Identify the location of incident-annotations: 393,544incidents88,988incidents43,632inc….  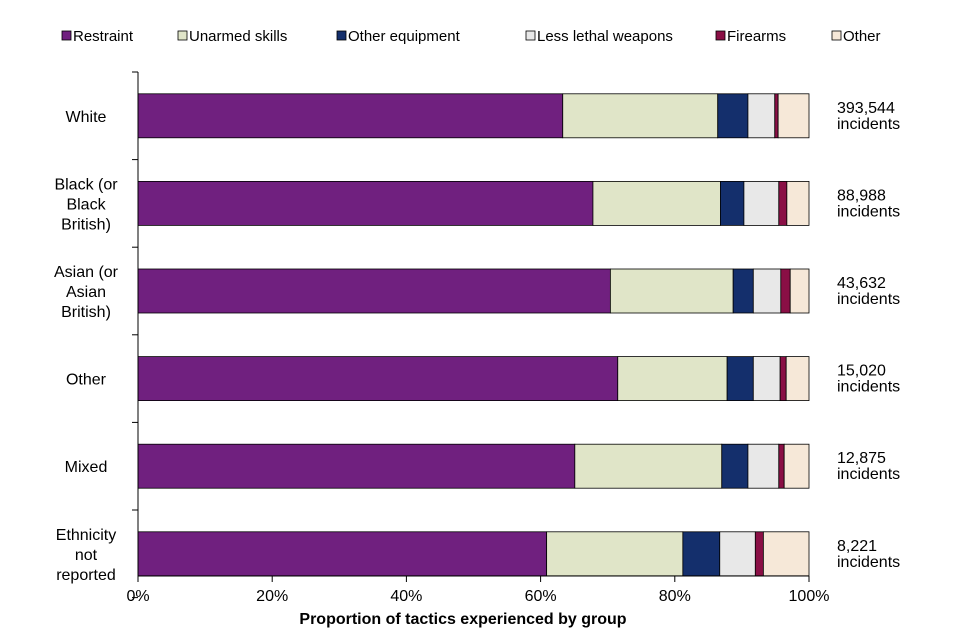
(868, 335).